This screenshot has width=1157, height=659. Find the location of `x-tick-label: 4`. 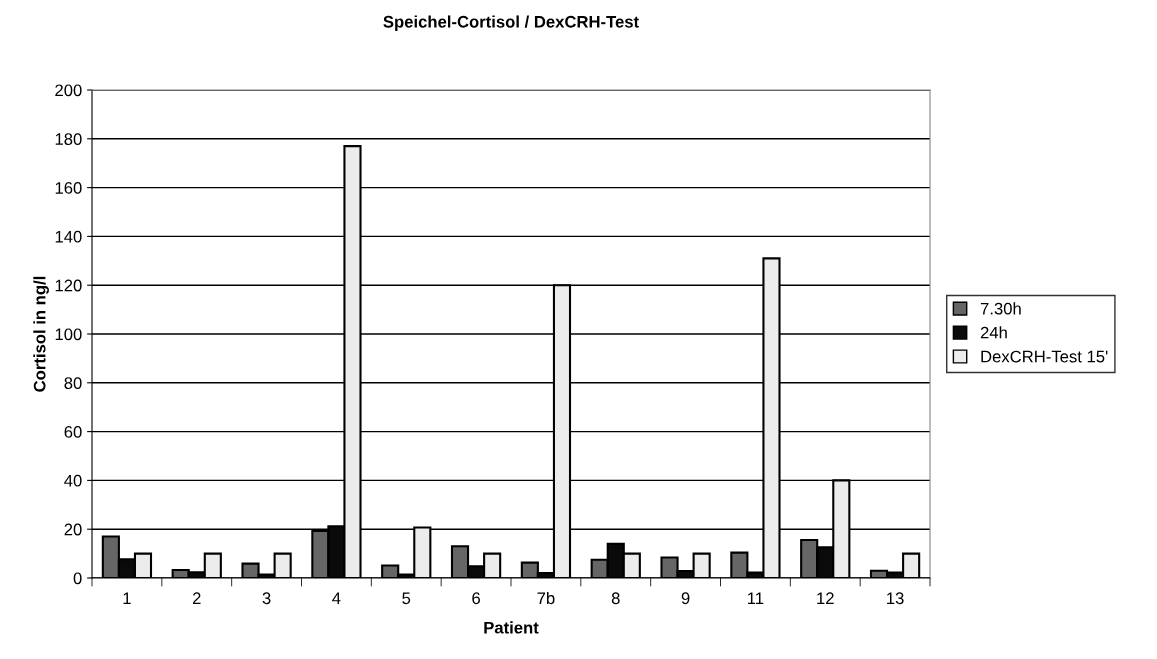

x-tick-label: 4 is located at coordinates (336, 598).